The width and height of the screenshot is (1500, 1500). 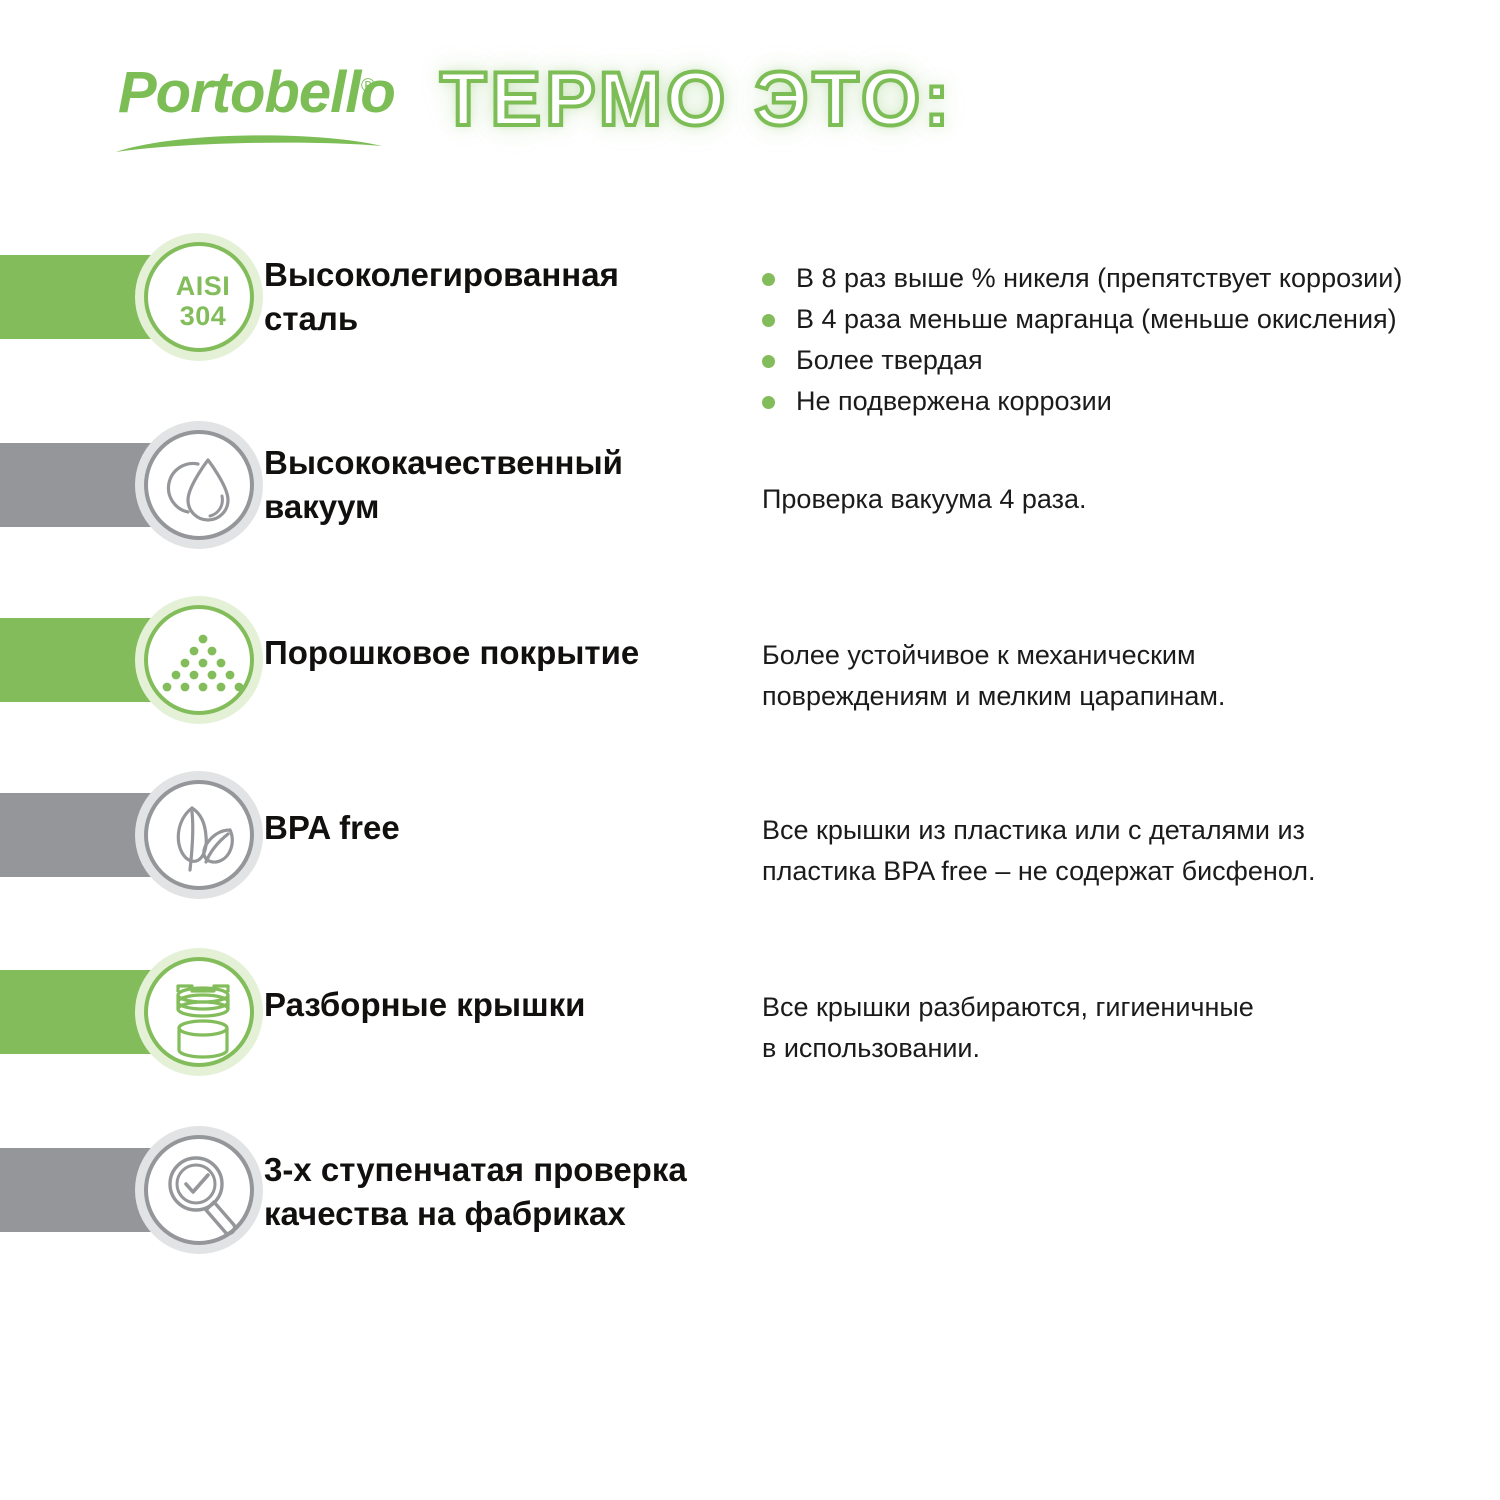 I want to click on feature-title-line: Высококачественный, so click(x=443, y=462).